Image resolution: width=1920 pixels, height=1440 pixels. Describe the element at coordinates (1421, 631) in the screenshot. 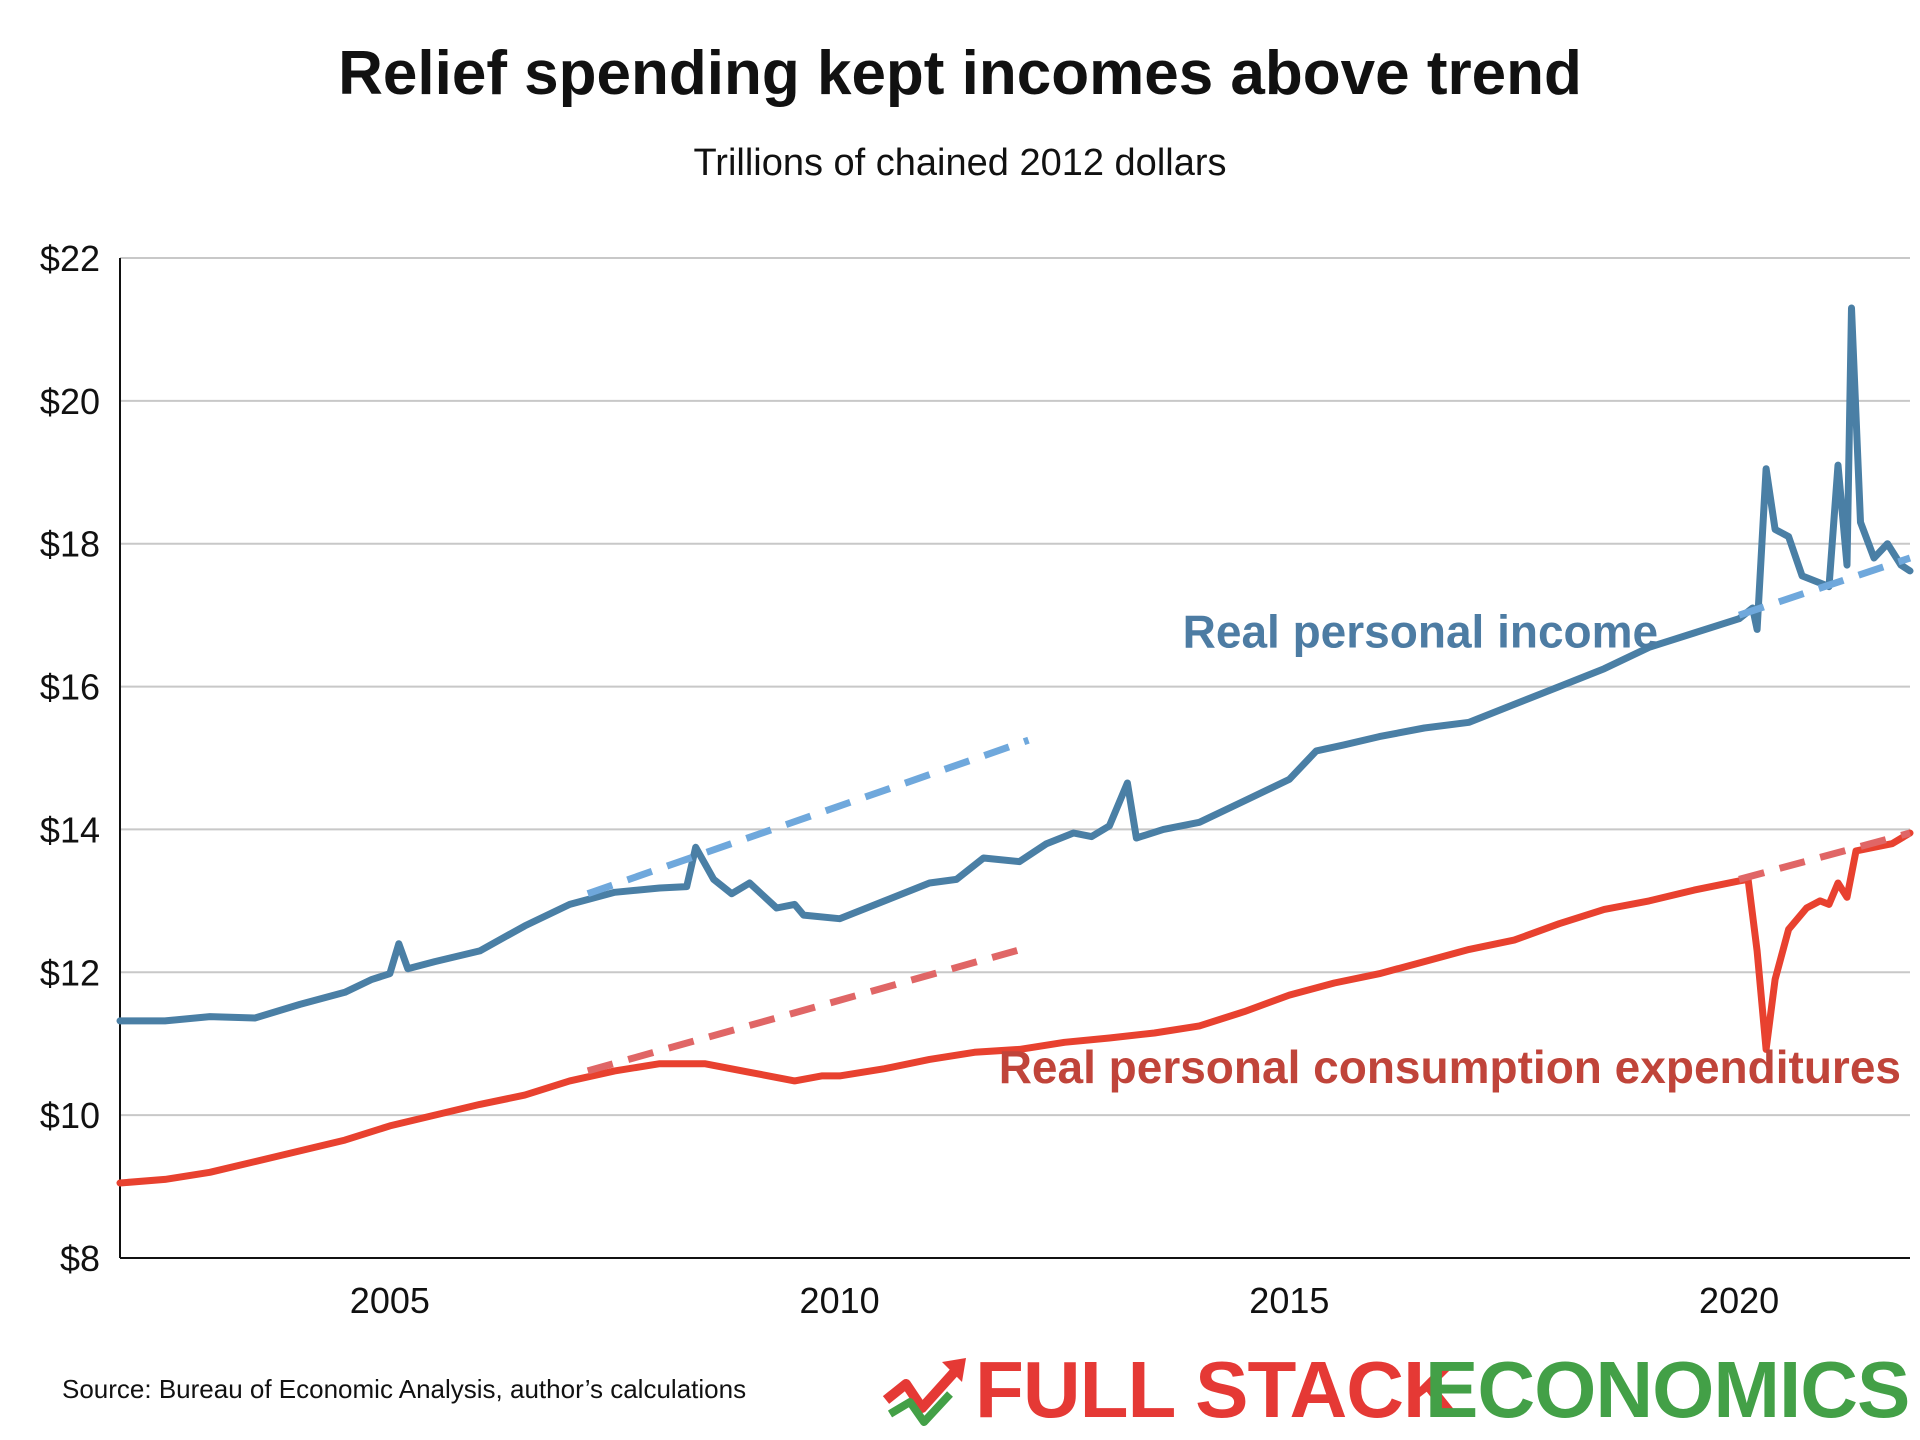

I see `income-label: Real personal income` at that location.